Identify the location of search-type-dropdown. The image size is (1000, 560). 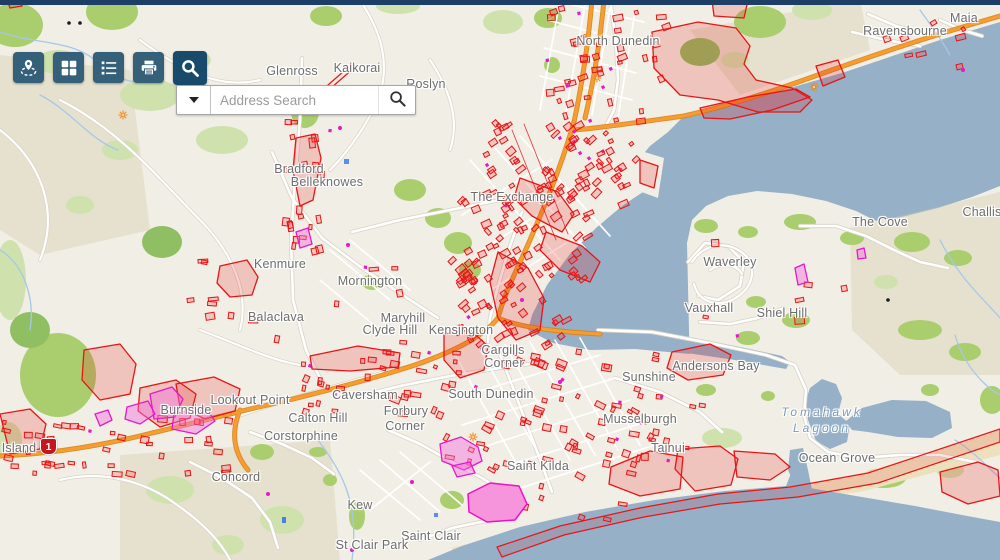
(194, 100).